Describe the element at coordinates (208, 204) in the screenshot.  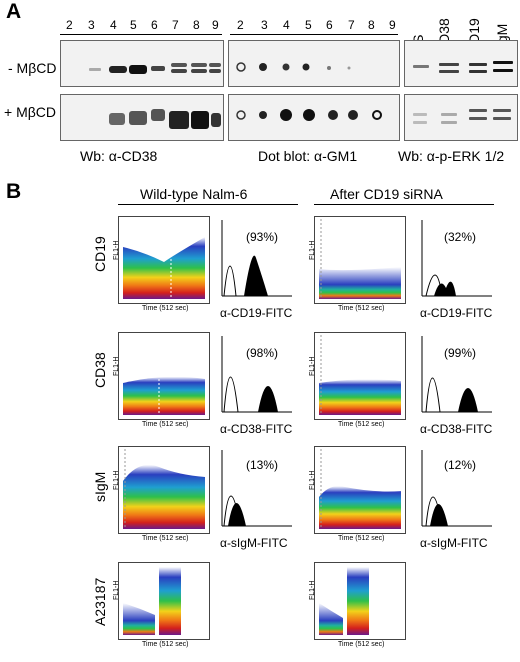
I see `title-underline-left` at that location.